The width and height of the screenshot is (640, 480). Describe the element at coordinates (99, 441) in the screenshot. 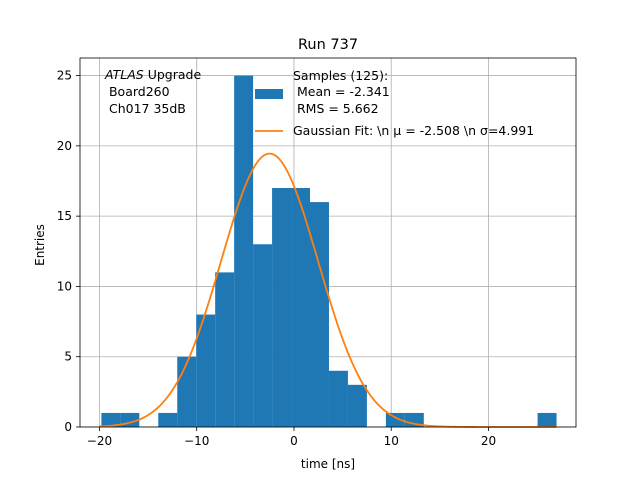

I see `x-tick-label: −20` at that location.